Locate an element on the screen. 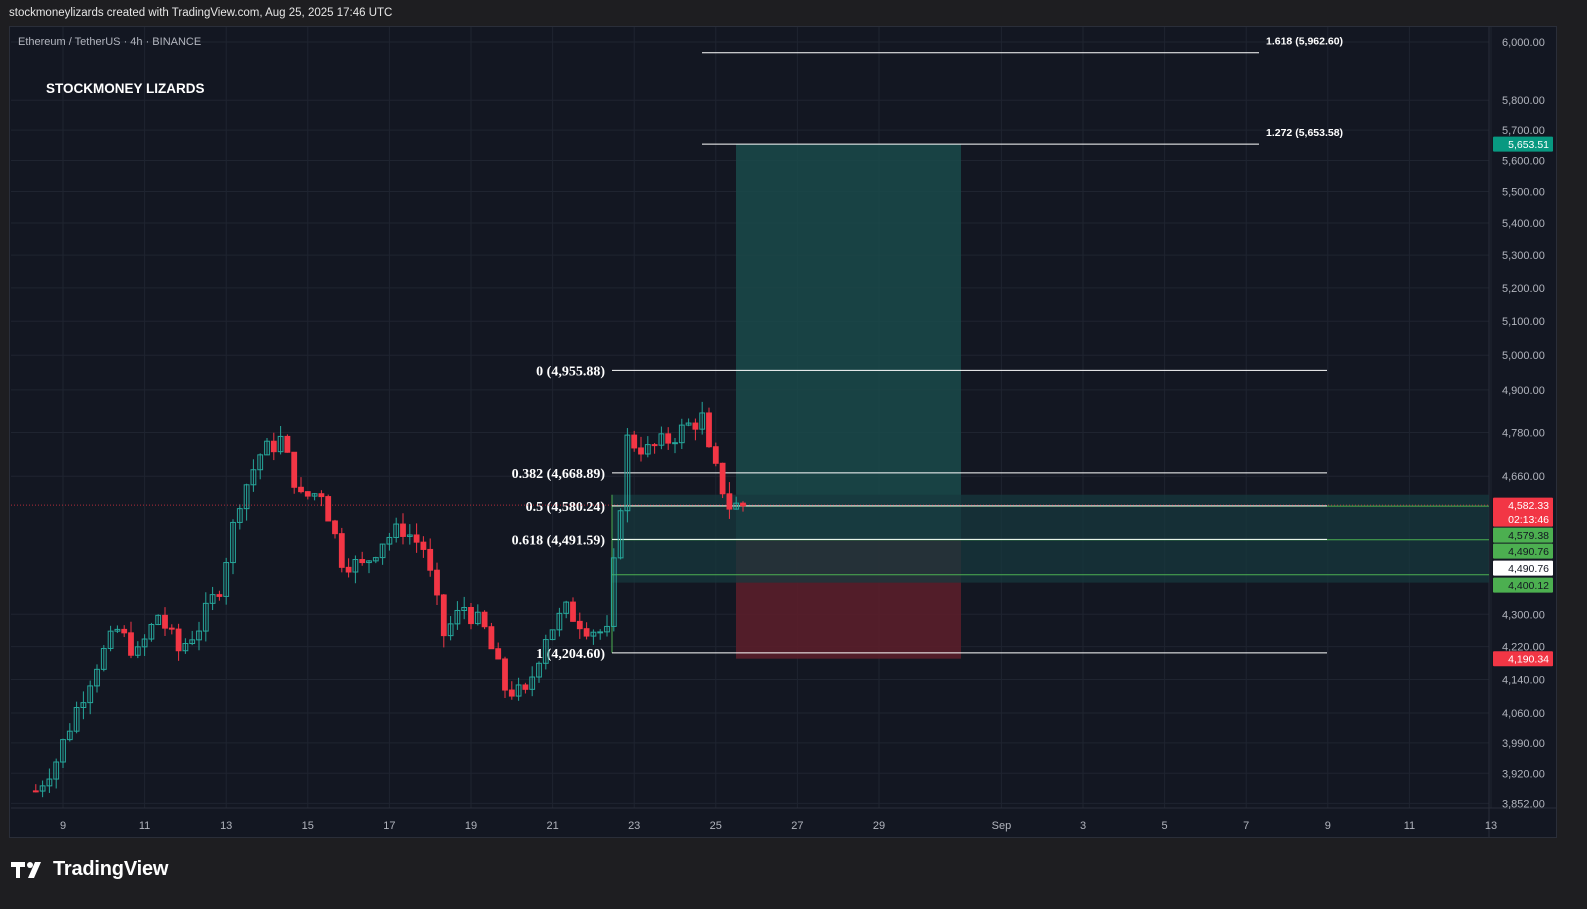 This screenshot has width=1587, height=909. x-tick-label: 21 is located at coordinates (552, 826).